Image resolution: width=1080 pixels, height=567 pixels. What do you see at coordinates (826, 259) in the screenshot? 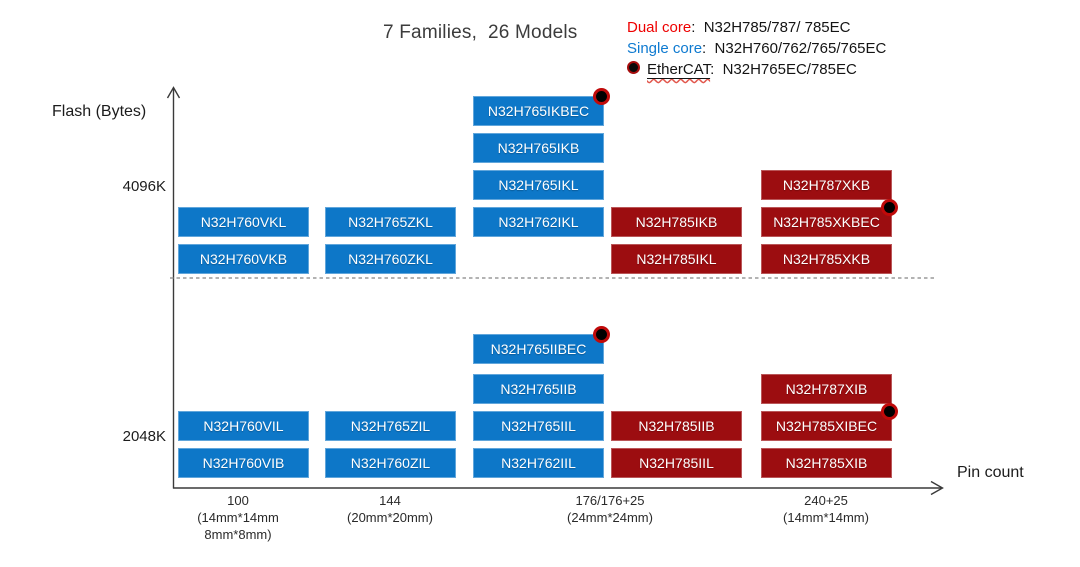
I see `model-box: N32H785XKB` at bounding box center [826, 259].